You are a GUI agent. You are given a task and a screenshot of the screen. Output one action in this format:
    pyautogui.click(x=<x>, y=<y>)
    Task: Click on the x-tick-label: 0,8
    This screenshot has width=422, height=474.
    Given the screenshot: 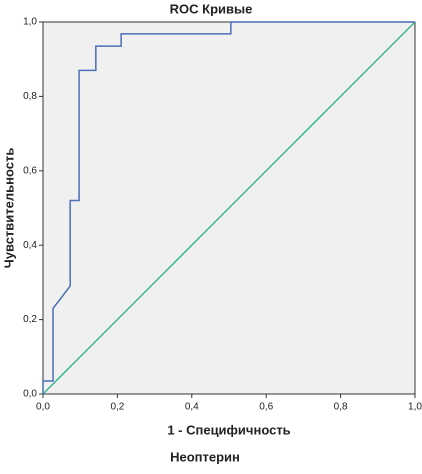 What is the action you would take?
    pyautogui.click(x=341, y=407)
    